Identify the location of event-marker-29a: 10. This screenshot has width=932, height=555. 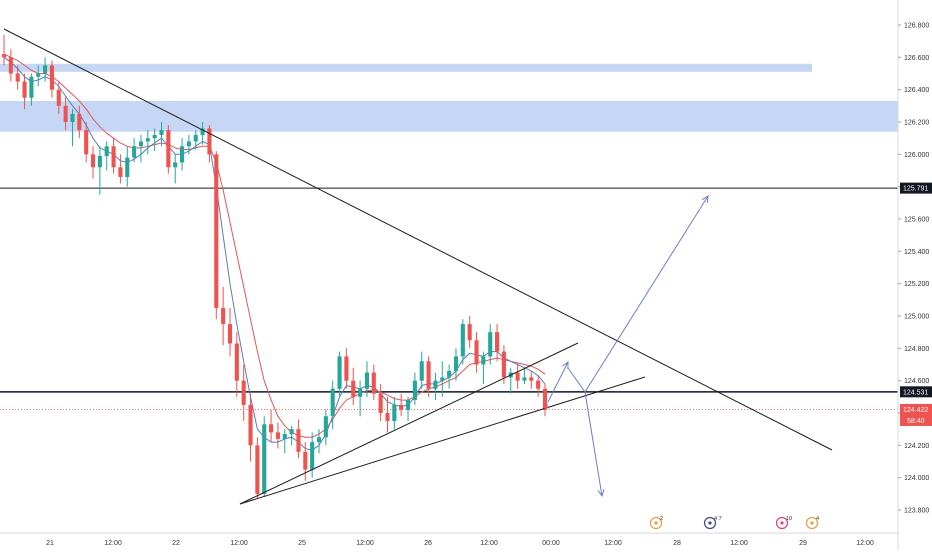
(784, 523).